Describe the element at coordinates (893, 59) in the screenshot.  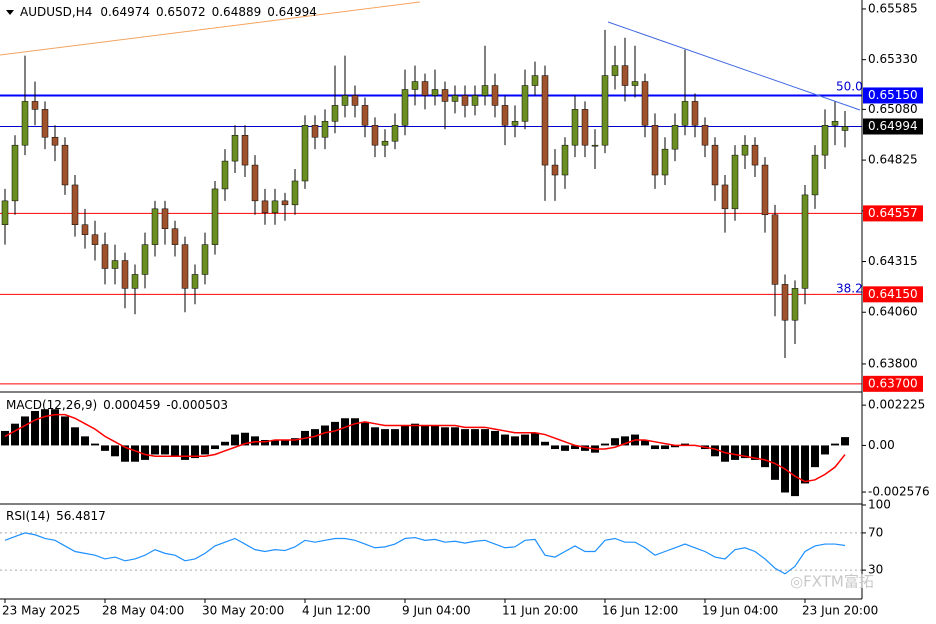
I see `y-tick-label: 0.65330` at that location.